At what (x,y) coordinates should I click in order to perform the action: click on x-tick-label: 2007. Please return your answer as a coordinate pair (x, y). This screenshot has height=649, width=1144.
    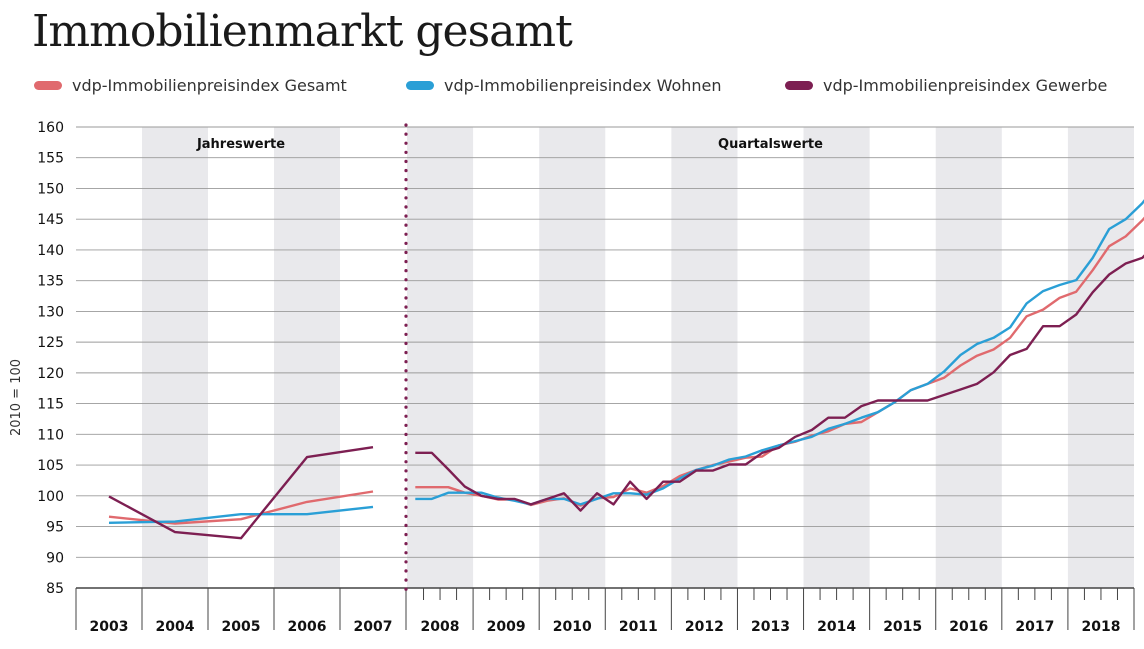
    Looking at the image, I should click on (373, 627).